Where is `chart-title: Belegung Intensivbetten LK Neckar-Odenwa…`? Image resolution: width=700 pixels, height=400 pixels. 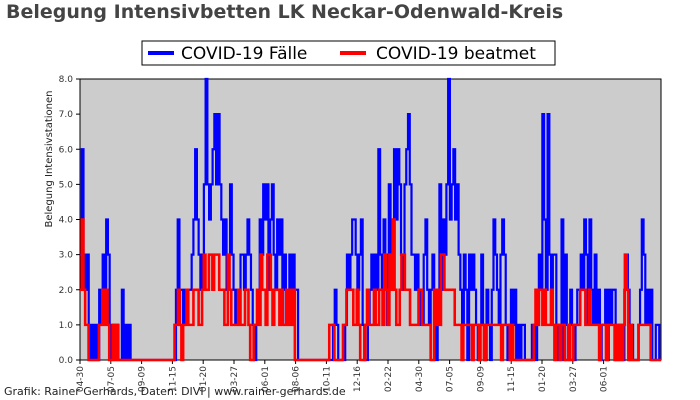
chart-title: Belegung Intensivbetten LK Neckar-Odenwa… is located at coordinates (285, 12).